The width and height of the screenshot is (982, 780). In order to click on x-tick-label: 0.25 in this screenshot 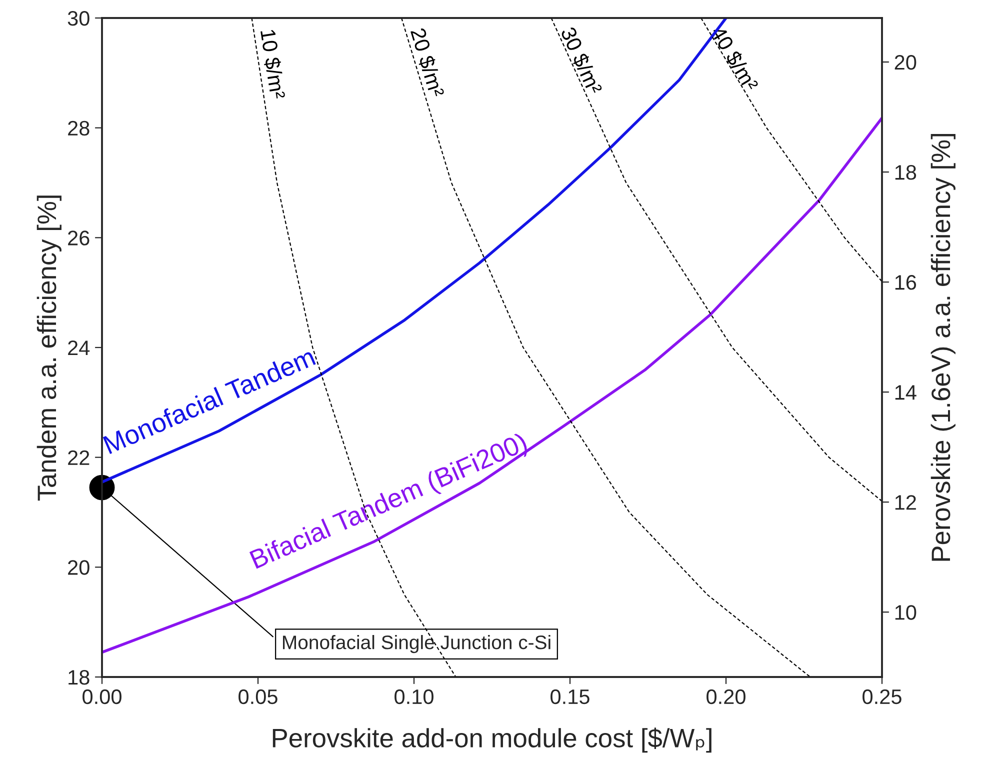, I will do `click(882, 696)`.